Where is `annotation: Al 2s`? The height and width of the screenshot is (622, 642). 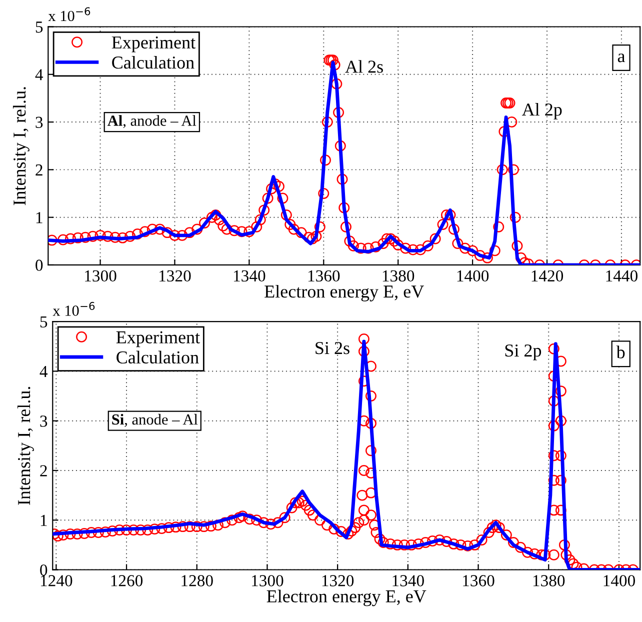
annotation: Al 2s is located at coordinates (364, 66).